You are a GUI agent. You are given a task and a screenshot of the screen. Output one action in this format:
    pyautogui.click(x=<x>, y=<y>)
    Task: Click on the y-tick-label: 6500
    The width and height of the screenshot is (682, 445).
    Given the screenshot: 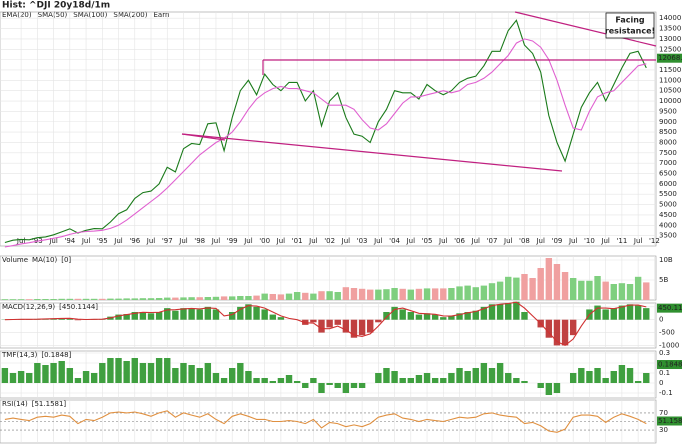 What is the action you would take?
    pyautogui.click(x=668, y=174)
    